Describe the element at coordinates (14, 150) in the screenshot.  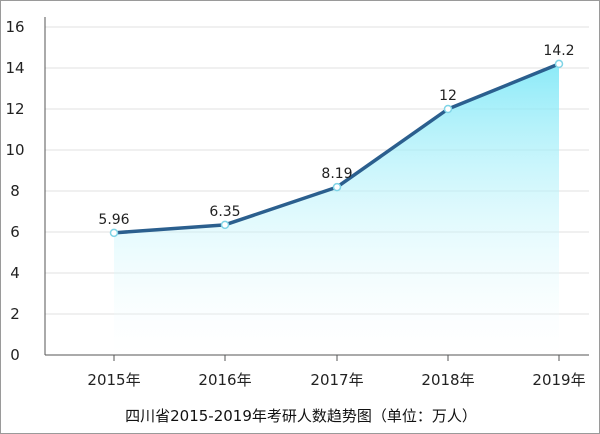
I see `y-tick-label: 10` at that location.